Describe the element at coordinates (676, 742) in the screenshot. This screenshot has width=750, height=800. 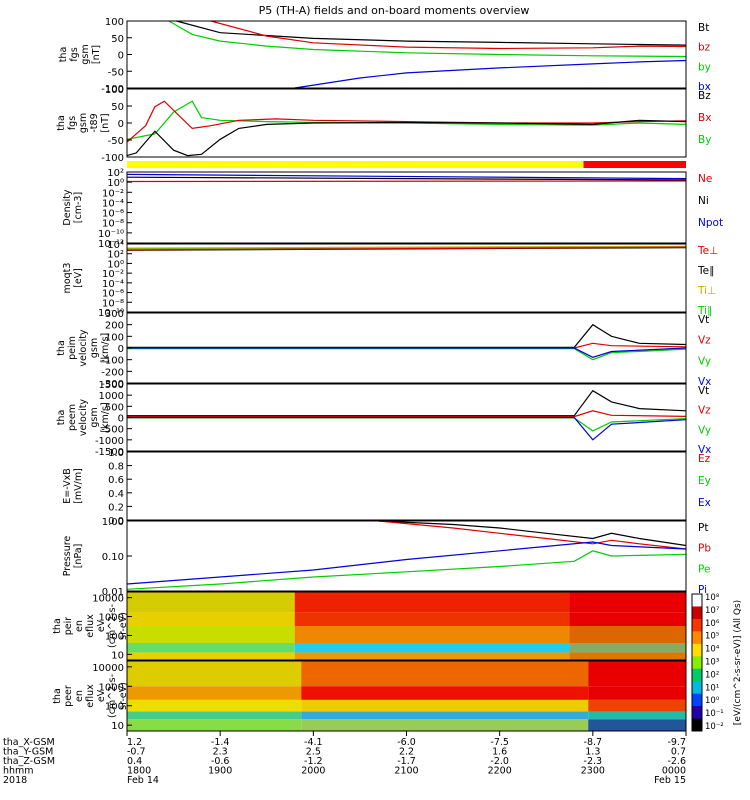
I see `xtick-label-0-6: -9.7` at that location.